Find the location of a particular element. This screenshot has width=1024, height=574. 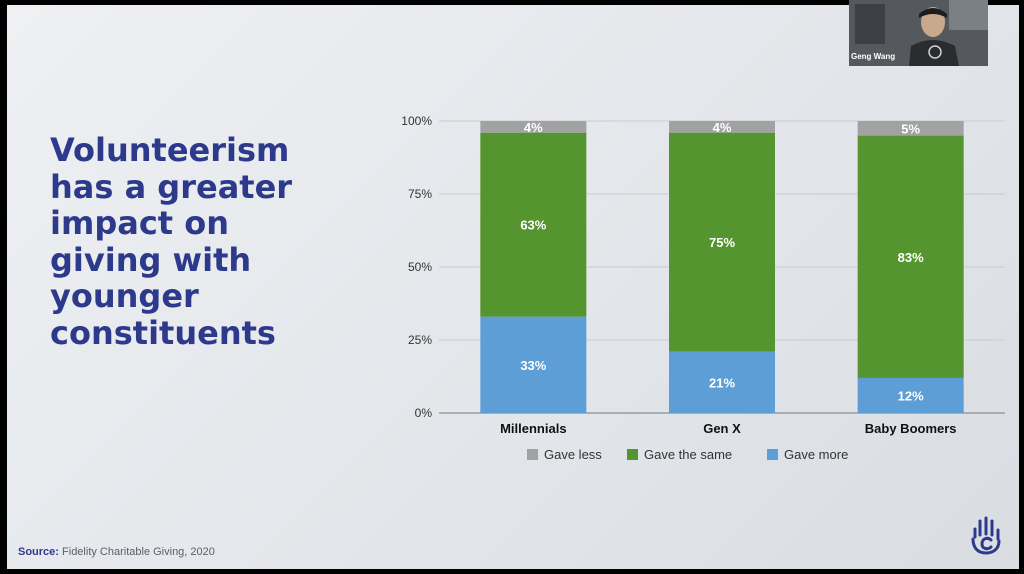

y-tick-label: 50% is located at coordinates (420, 267).